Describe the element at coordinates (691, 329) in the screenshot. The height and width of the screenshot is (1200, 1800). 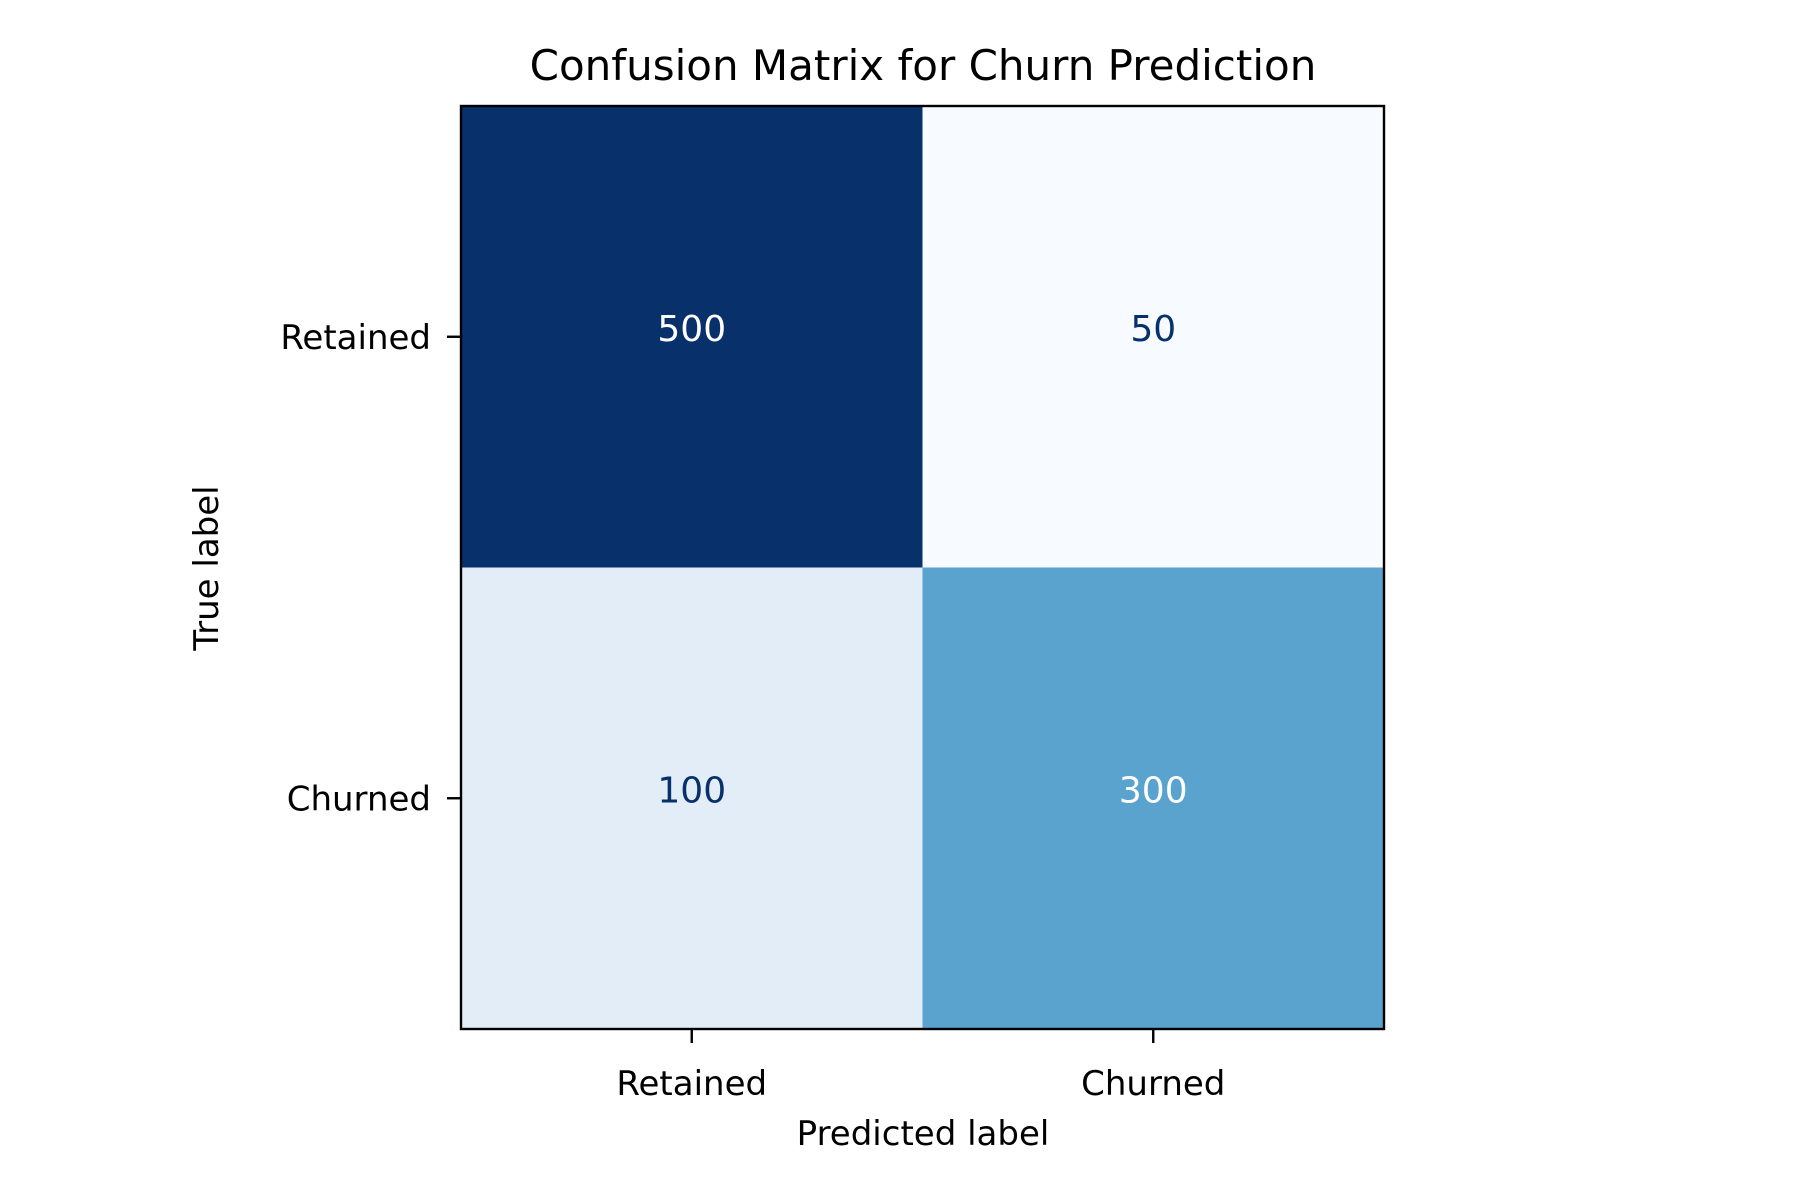
I see `cell-value-r0-c0: 500` at that location.